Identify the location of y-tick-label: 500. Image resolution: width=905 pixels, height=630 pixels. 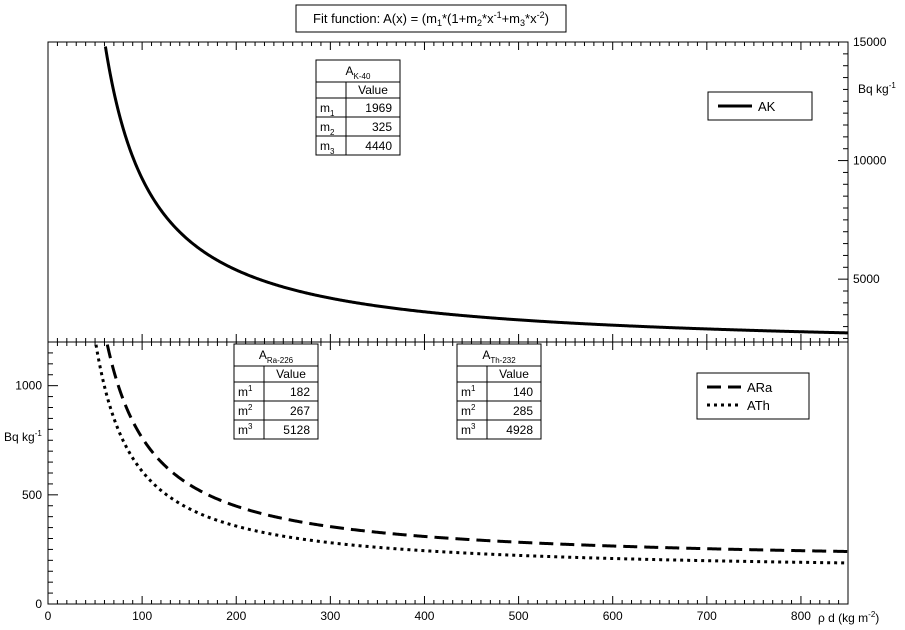
(32, 495).